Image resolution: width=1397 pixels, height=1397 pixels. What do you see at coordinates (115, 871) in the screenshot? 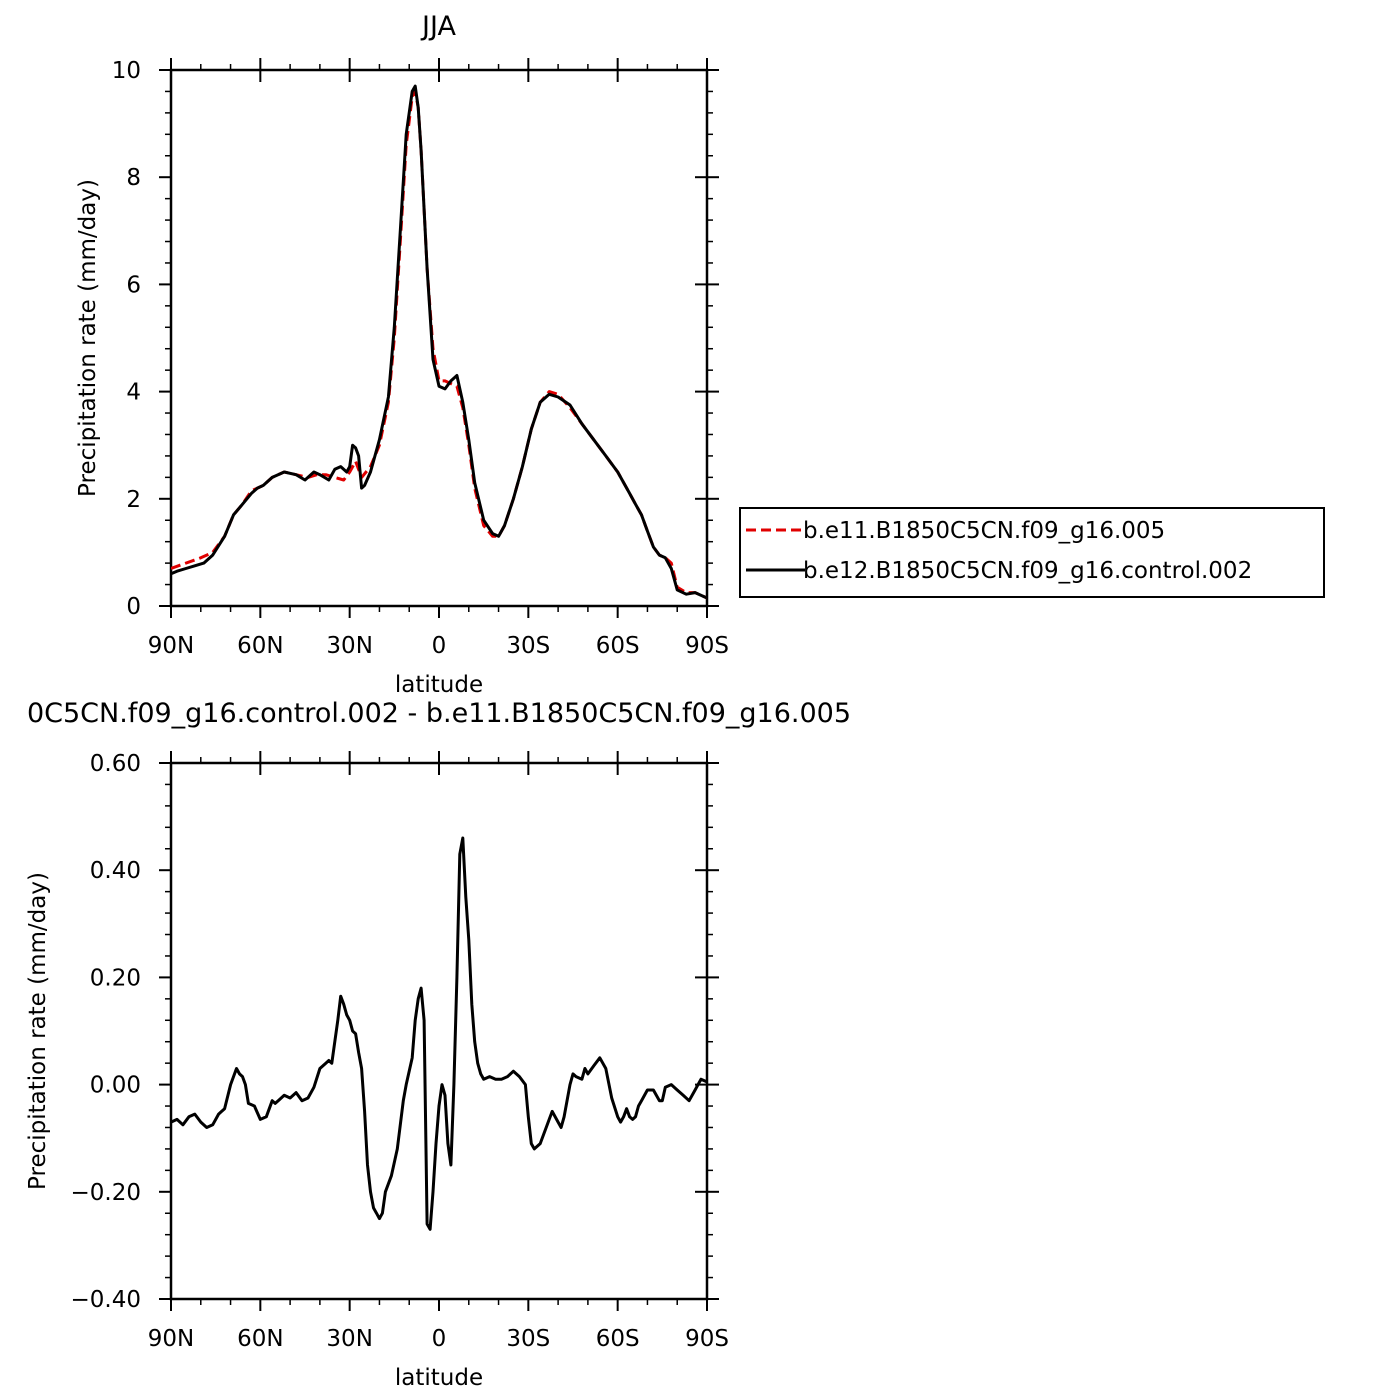
I see `y-tick-label: 0.40` at bounding box center [115, 871].